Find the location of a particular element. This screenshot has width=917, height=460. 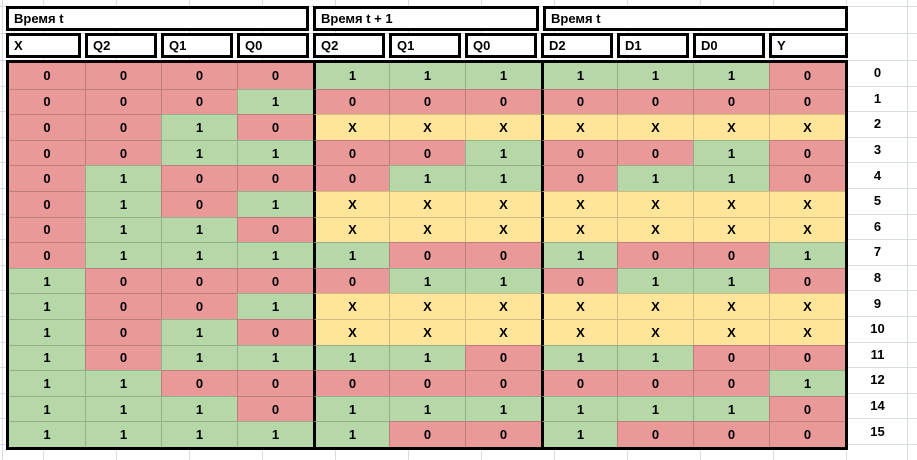

row-number: 5 is located at coordinates (877, 201).